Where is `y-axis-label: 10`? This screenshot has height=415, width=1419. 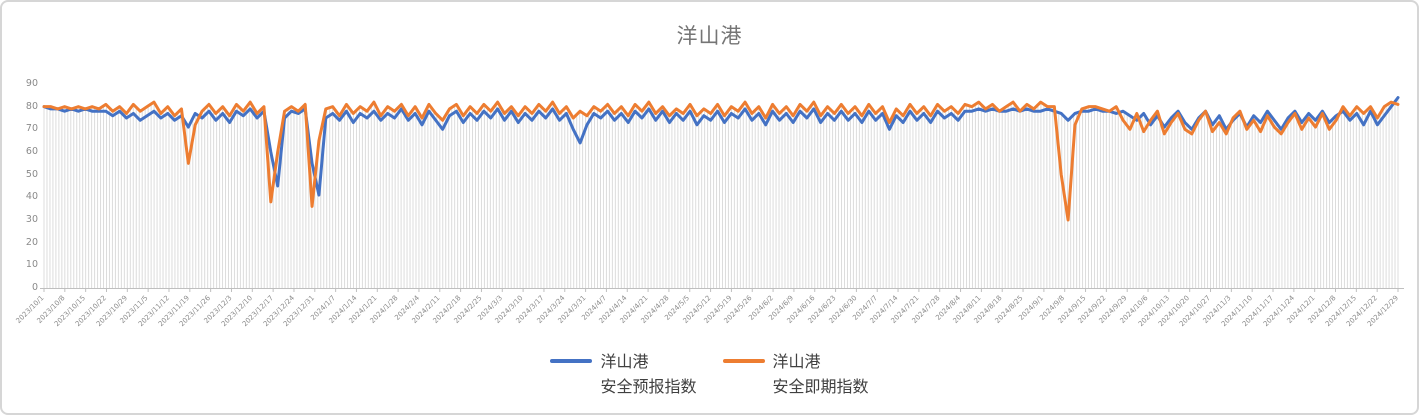 y-axis-label: 10 is located at coordinates (31, 265).